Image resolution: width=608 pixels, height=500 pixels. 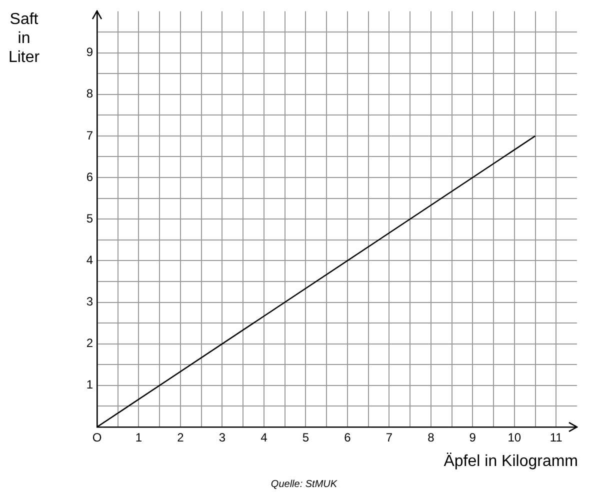 What do you see at coordinates (306, 437) in the screenshot?
I see `x-tick-label: 5` at bounding box center [306, 437].